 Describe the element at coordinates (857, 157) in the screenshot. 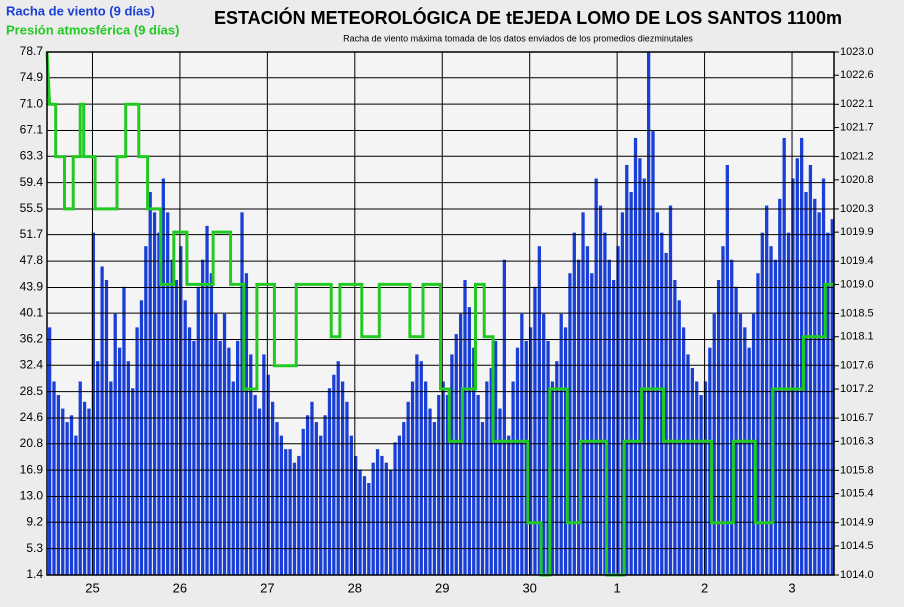

I see `y2-tick-label: 1021.2` at that location.